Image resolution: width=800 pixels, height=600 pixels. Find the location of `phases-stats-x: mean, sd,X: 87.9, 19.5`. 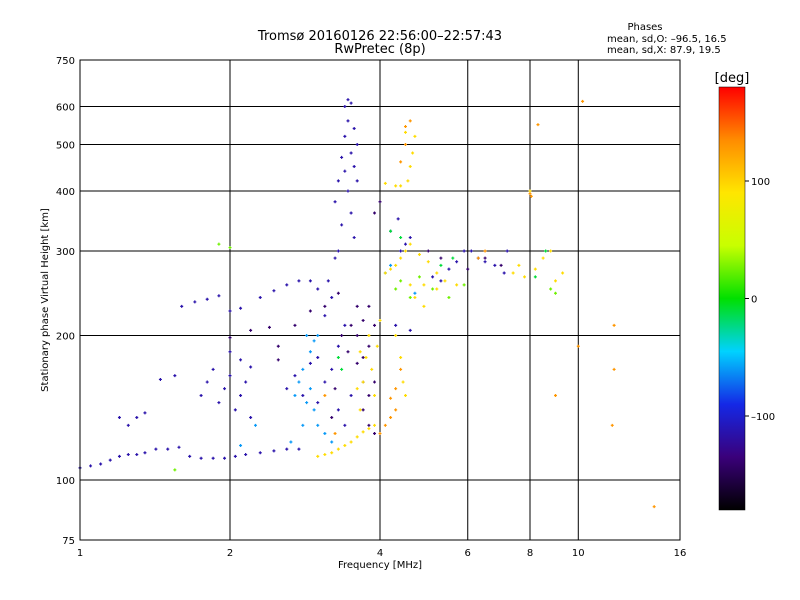

phases-stats-x: mean, sd,X: 87.9, 19.5 is located at coordinates (664, 50).